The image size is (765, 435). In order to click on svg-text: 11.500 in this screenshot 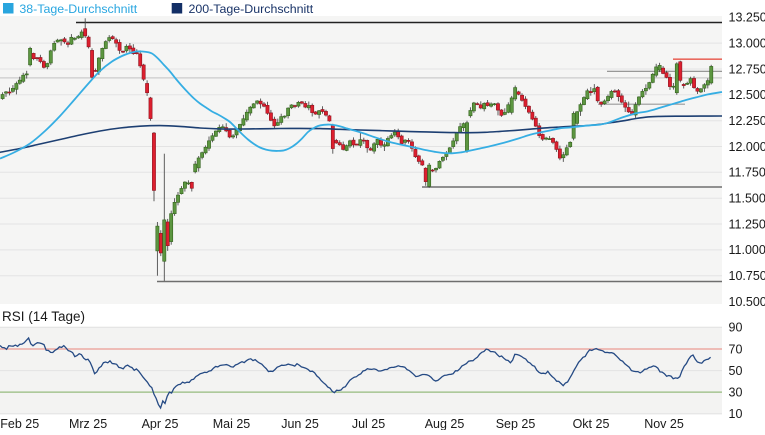, I will do `click(747, 199)`.